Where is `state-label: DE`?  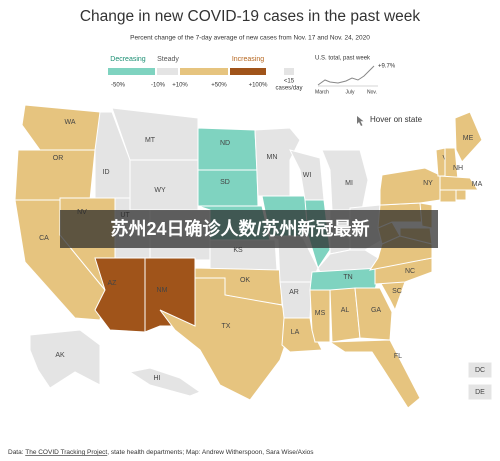
state-label: DE is located at coordinates (480, 392).